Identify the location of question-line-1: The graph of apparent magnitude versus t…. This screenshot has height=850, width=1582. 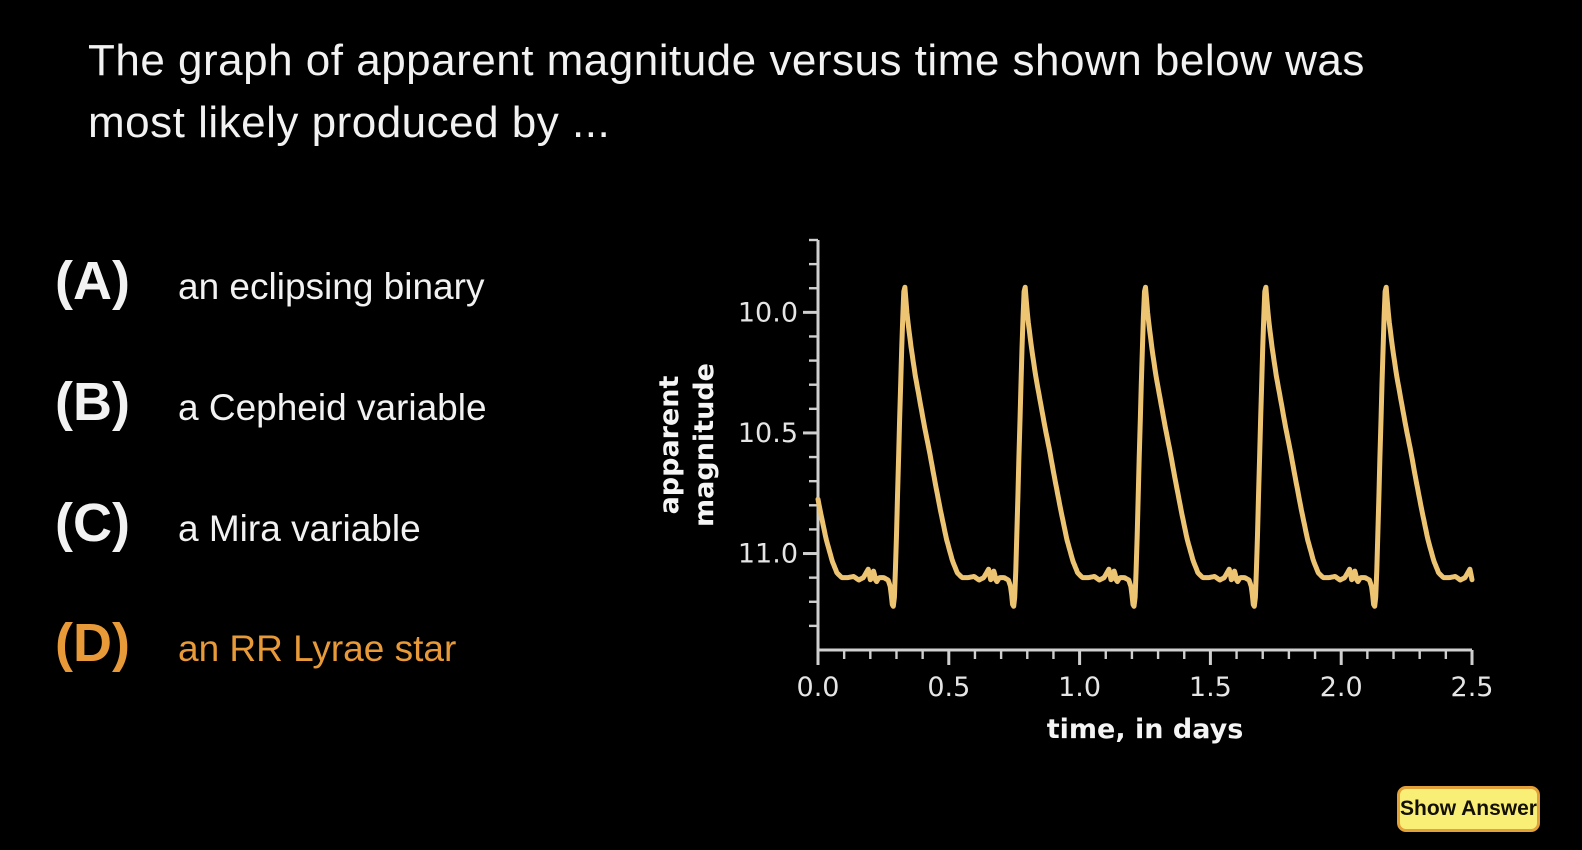
(726, 60).